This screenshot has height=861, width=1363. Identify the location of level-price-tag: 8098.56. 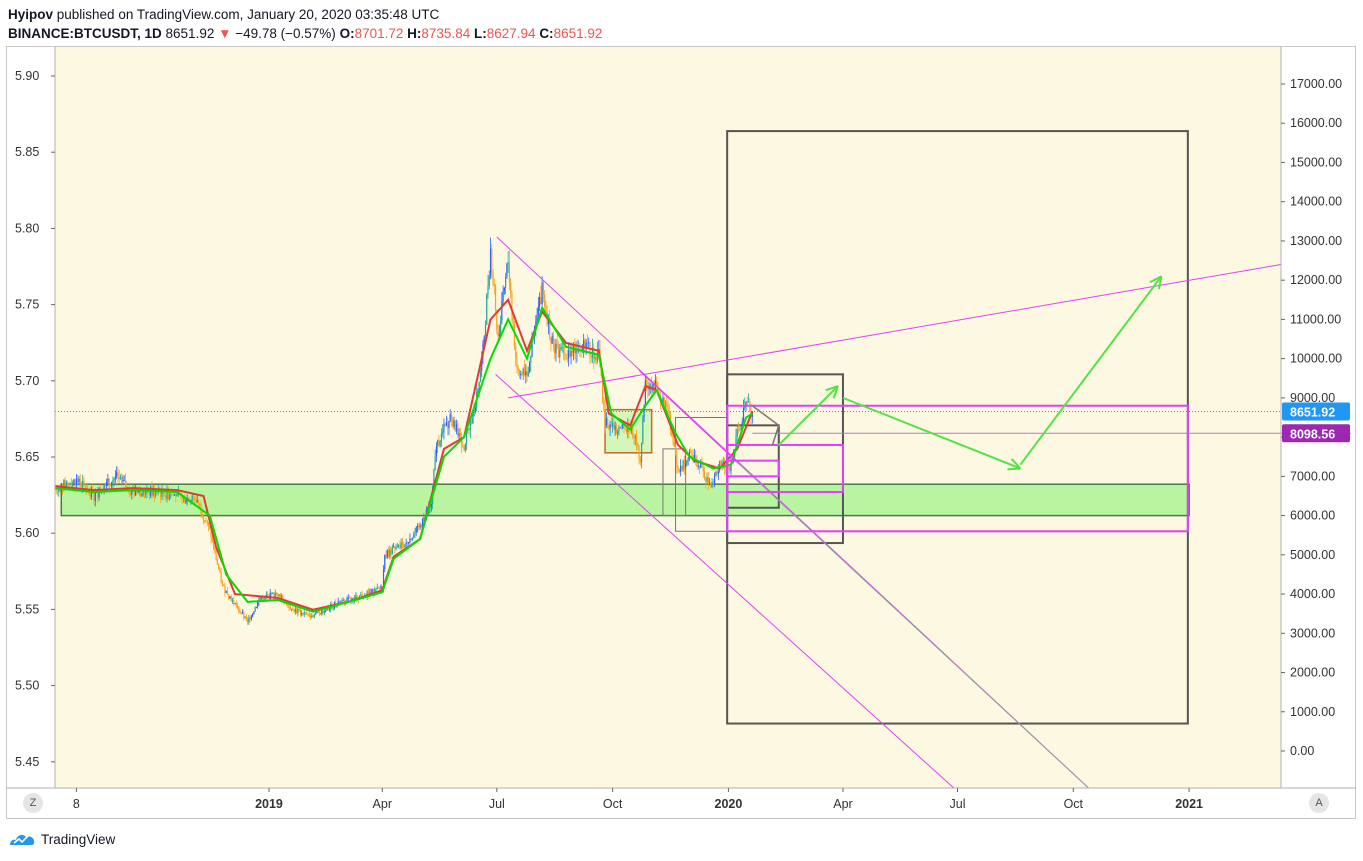
(1316, 433).